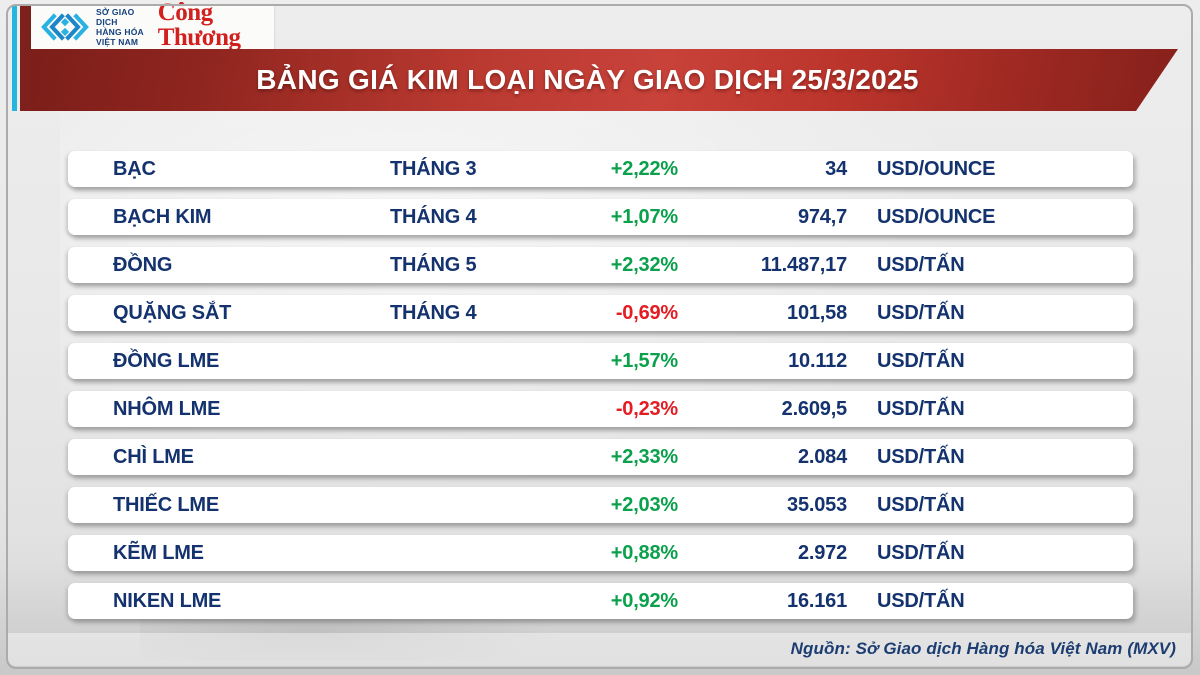 The width and height of the screenshot is (1200, 675). Describe the element at coordinates (644, 361) in the screenshot. I see `change-percent: +1,57%` at that location.